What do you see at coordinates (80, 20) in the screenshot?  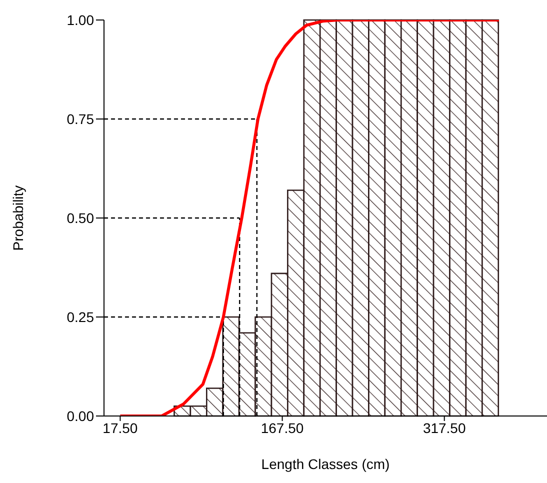 I see `y-tick-label: 1.00` at bounding box center [80, 20].